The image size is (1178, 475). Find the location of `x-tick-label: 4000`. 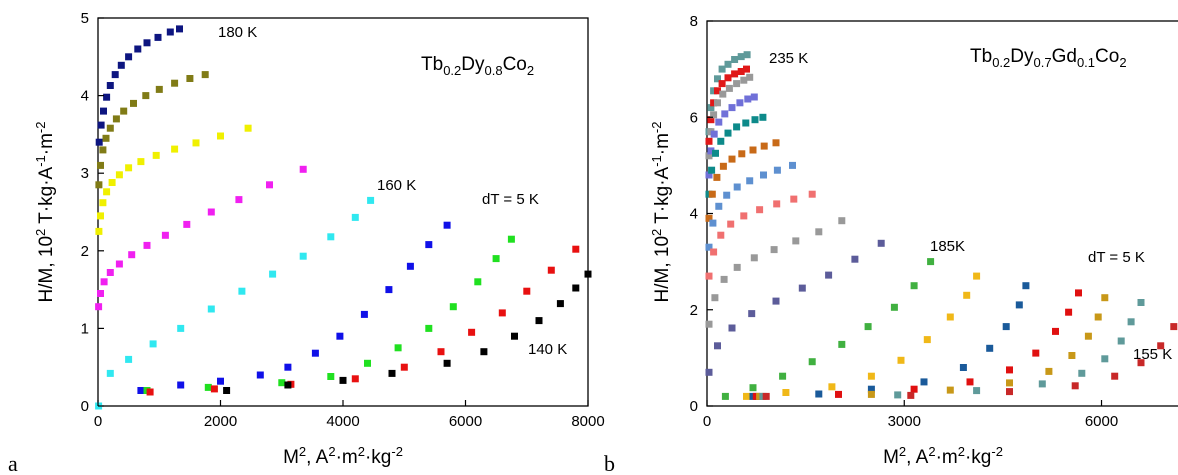

x-tick-label: 4000 is located at coordinates (342, 421).